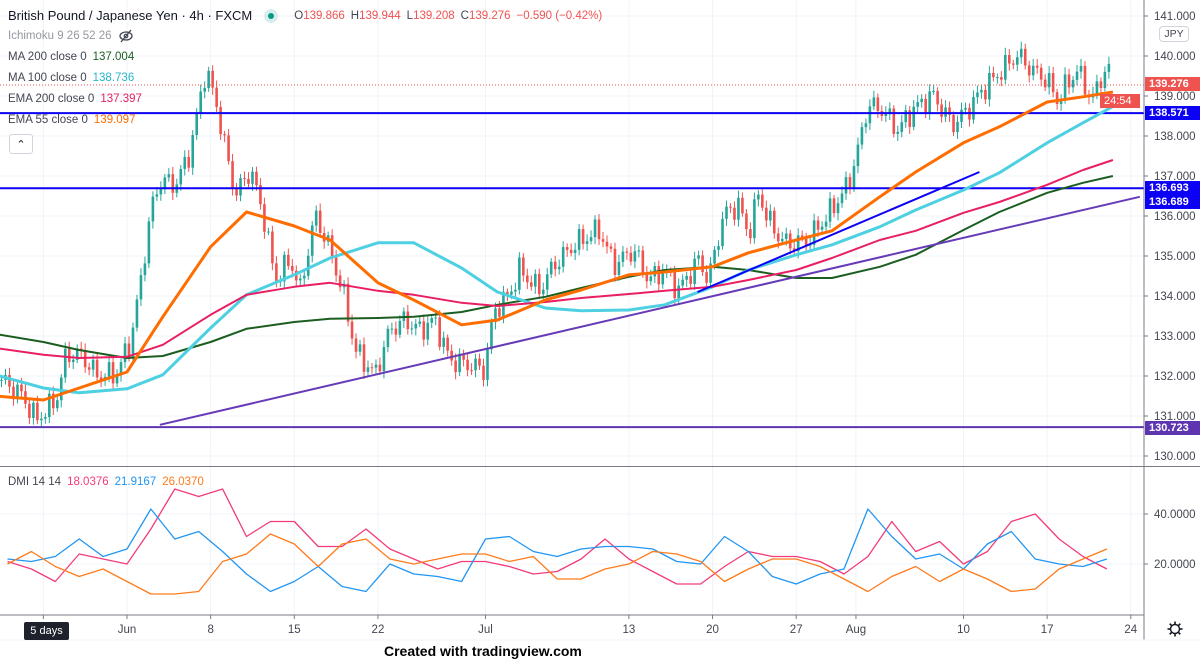  I want to click on indicator-value: 138.736, so click(113, 78).